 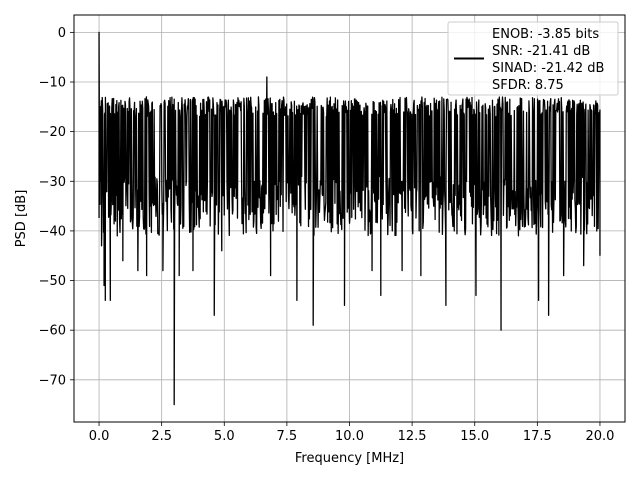 I want to click on x-tick-label: 10.0, so click(x=349, y=436).